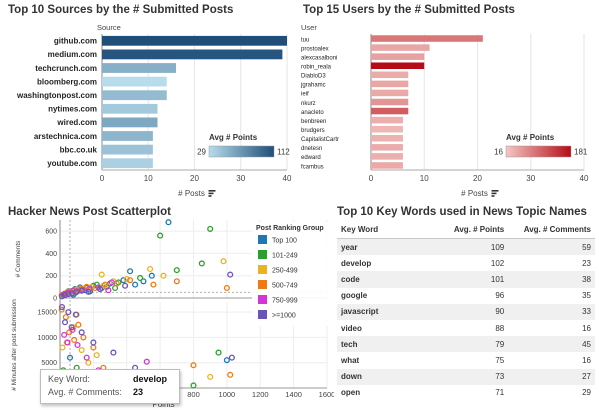  What do you see at coordinates (538, 151) in the screenshot?
I see `users-legend-gradient` at bounding box center [538, 151].